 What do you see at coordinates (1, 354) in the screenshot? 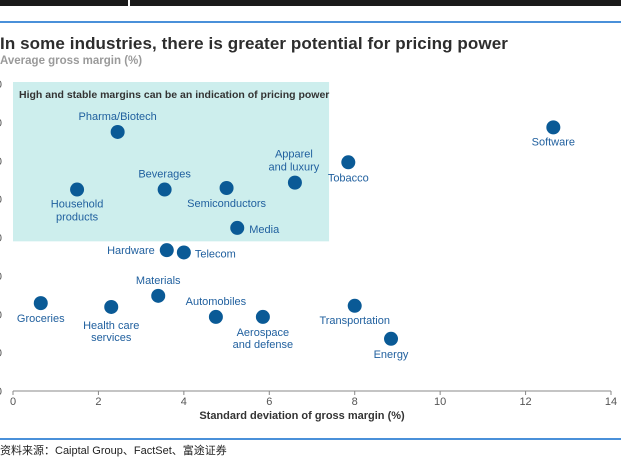
I see `y-tick-label: 10` at bounding box center [1, 354].